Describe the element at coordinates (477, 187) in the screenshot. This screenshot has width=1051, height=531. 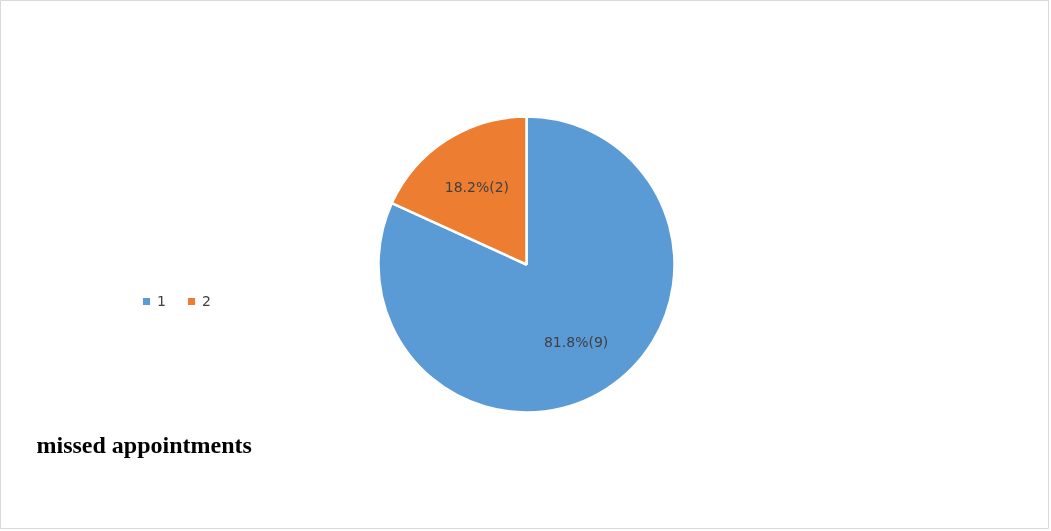
I see `data-label: 18.2%(2)` at that location.